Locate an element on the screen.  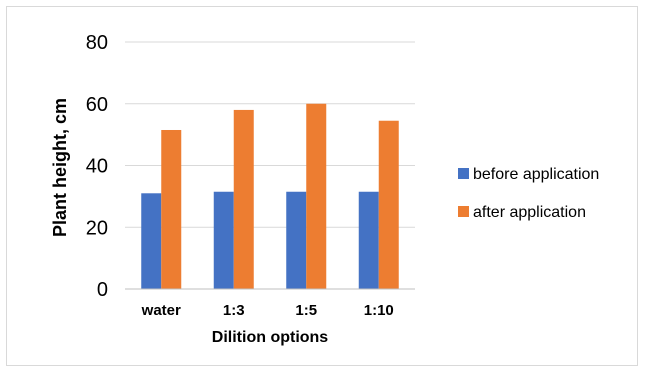
legend-swatch-before is located at coordinates (463, 173).